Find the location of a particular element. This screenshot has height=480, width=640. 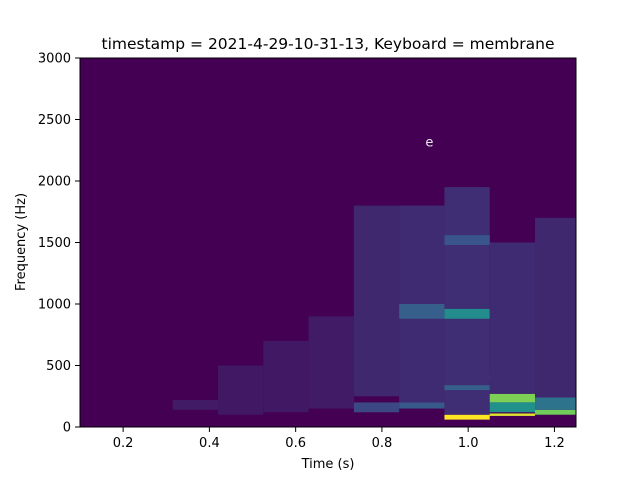

y-tick-label: 0 is located at coordinates (67, 428).